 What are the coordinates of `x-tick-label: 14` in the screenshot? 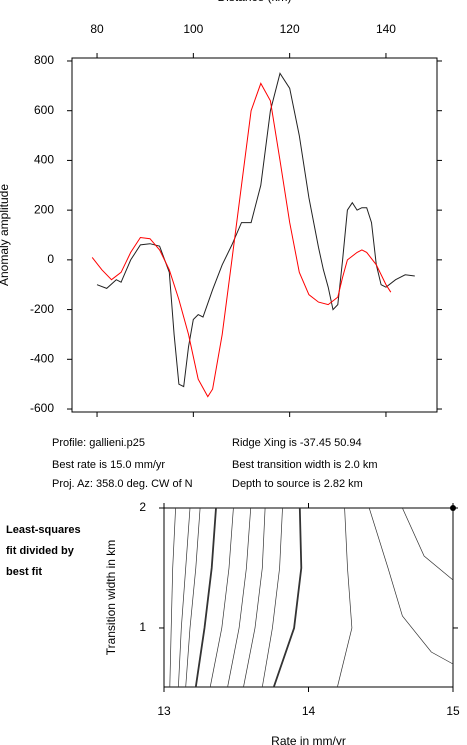 It's located at (309, 711).